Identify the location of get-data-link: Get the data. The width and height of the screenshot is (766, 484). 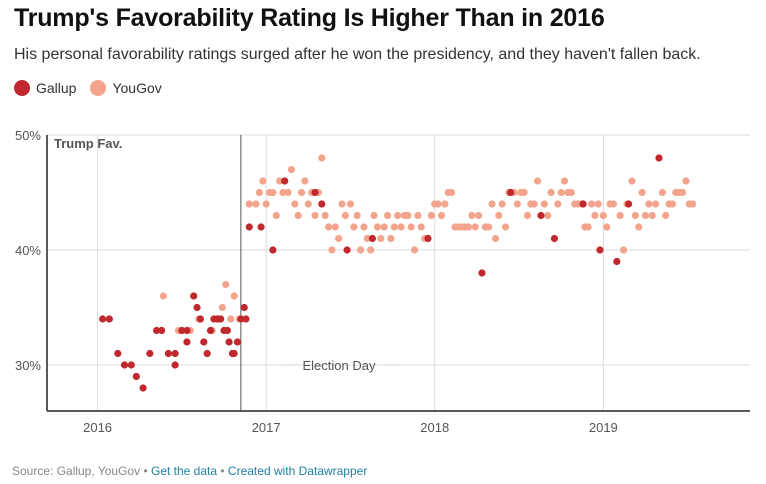
(184, 471).